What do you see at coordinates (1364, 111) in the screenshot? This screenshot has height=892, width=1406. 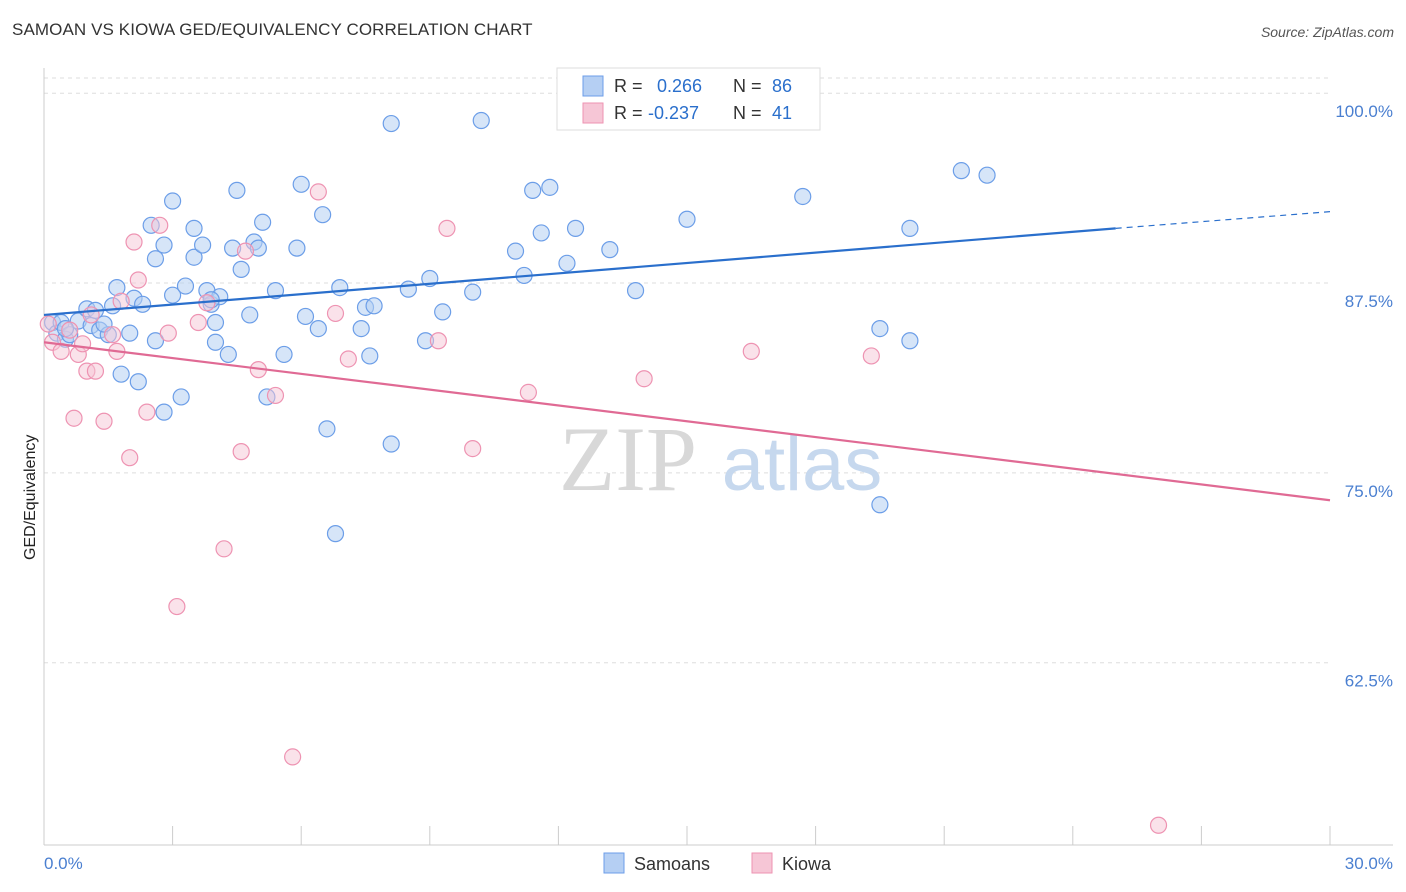 I see `y-tick-label: 100.0%` at bounding box center [1364, 111].